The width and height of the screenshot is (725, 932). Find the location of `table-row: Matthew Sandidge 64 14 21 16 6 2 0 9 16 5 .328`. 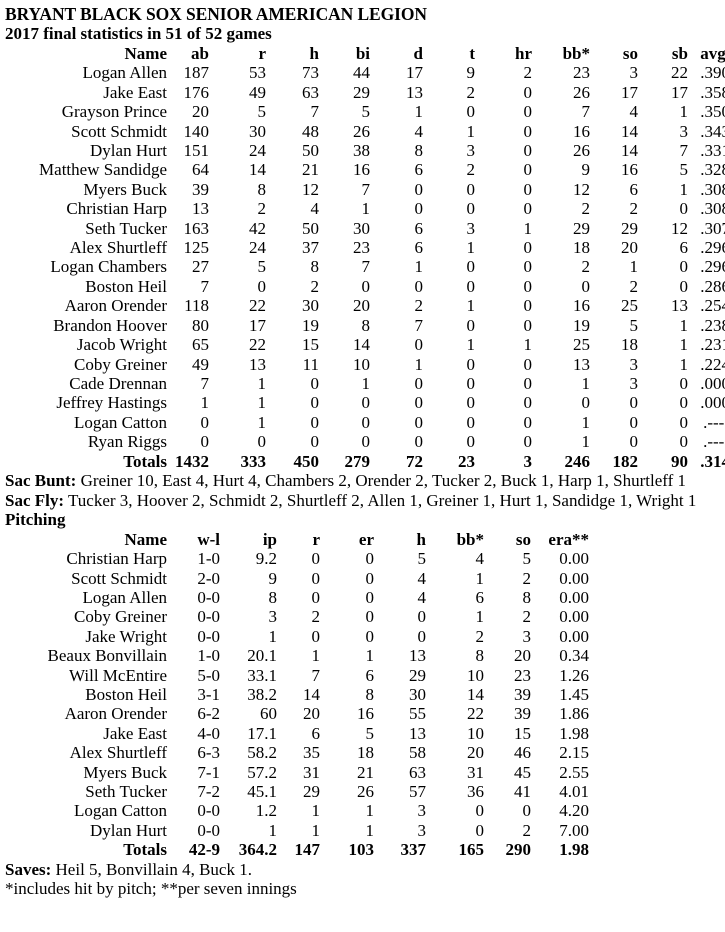

table-row: Matthew Sandidge 64 14 21 16 6 2 0 9 16 5 .328 is located at coordinates (365, 169).